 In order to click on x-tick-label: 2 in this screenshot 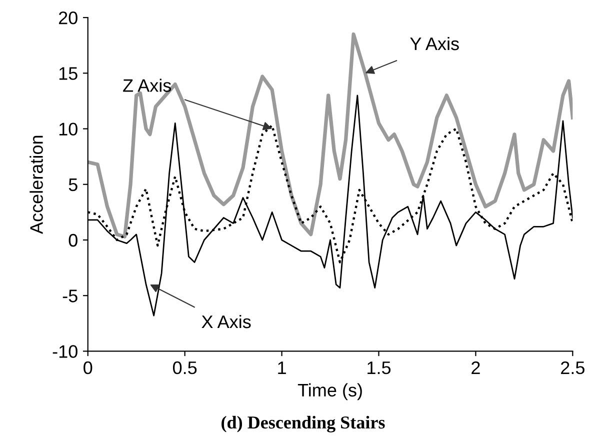, I will do `click(476, 367)`.